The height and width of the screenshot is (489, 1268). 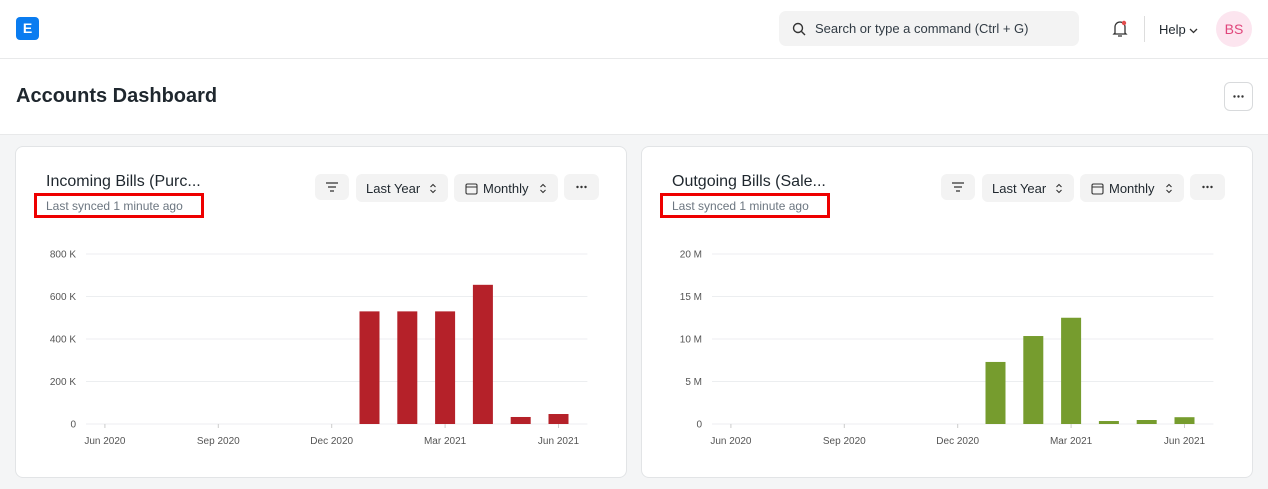 What do you see at coordinates (63, 340) in the screenshot?
I see `y-tick-label: 400 K` at bounding box center [63, 340].